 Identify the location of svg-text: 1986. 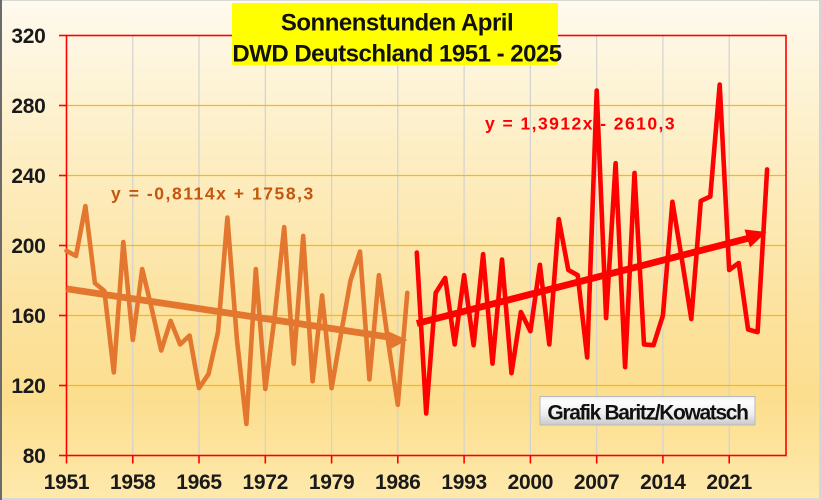
(398, 482).